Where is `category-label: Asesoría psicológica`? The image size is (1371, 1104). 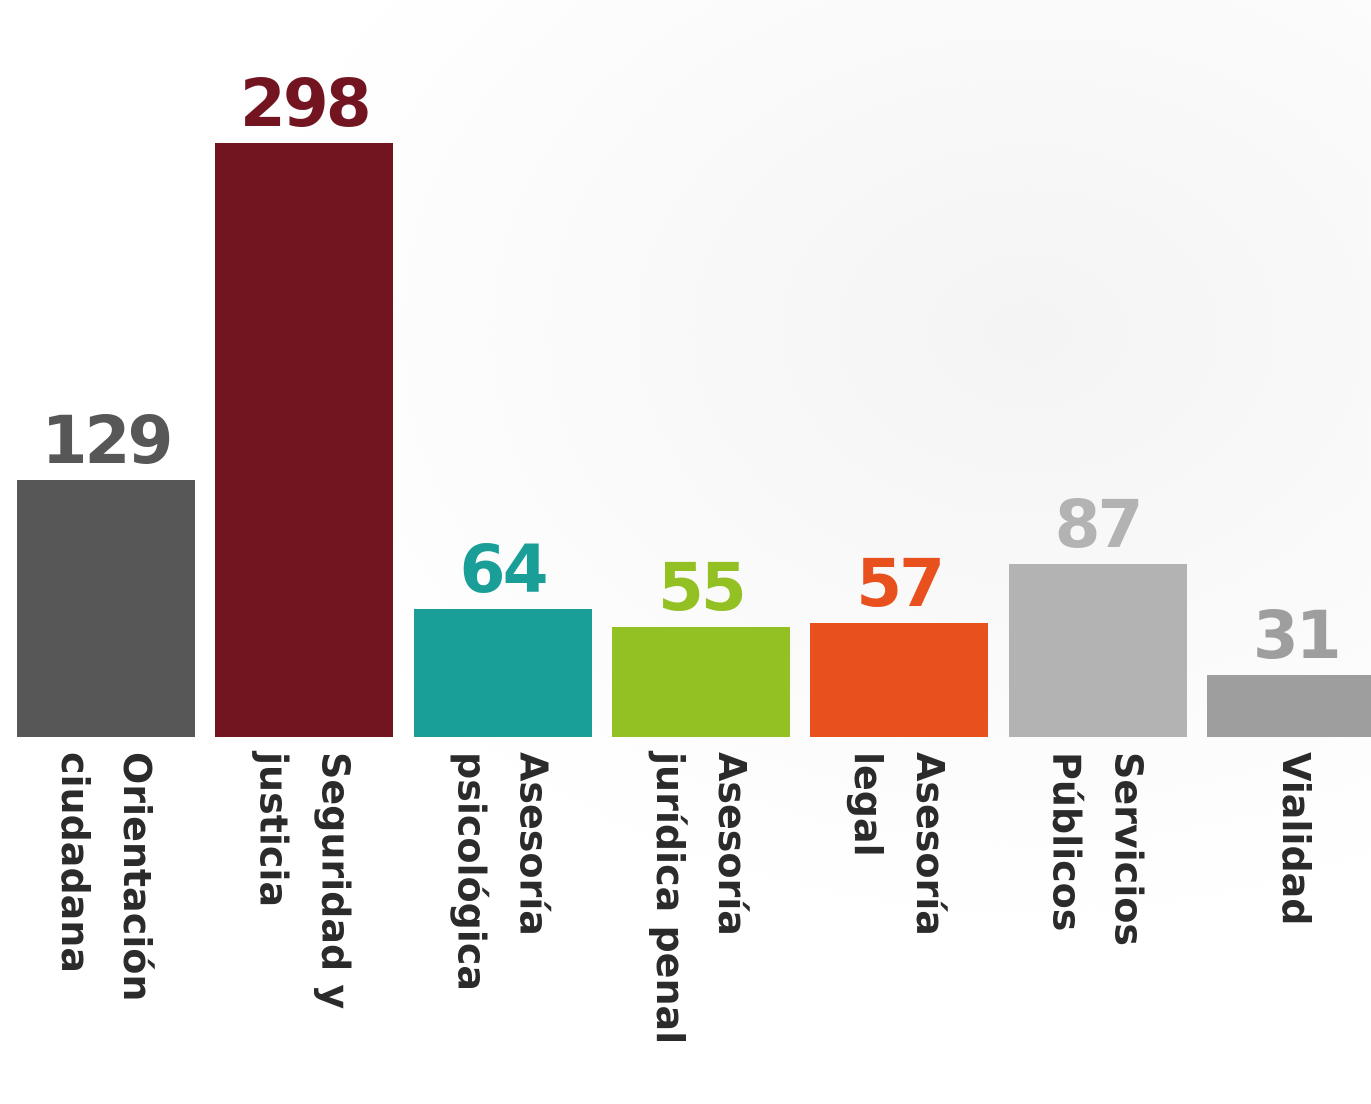 category-label: Asesoría psicológica is located at coordinates (502, 872).